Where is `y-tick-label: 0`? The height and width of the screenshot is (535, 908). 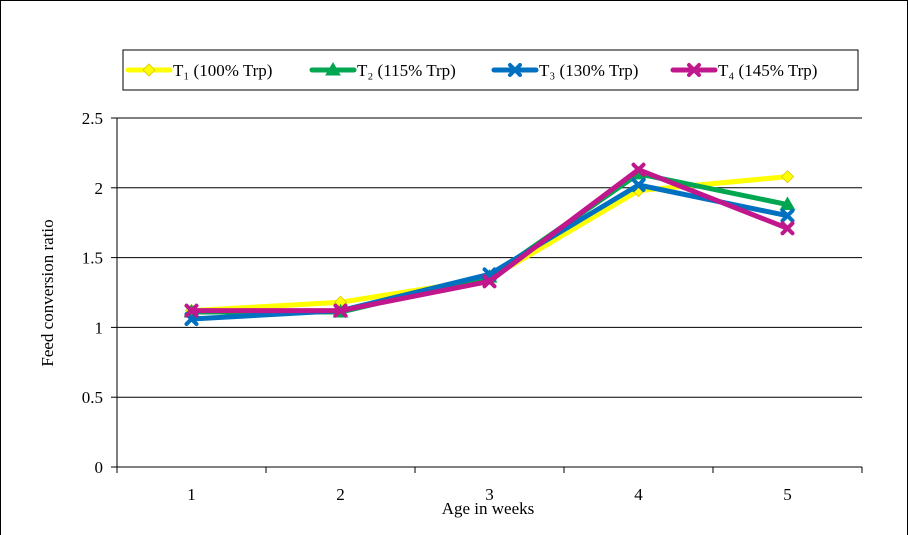
y-tick-label: 0 is located at coordinates (99, 467).